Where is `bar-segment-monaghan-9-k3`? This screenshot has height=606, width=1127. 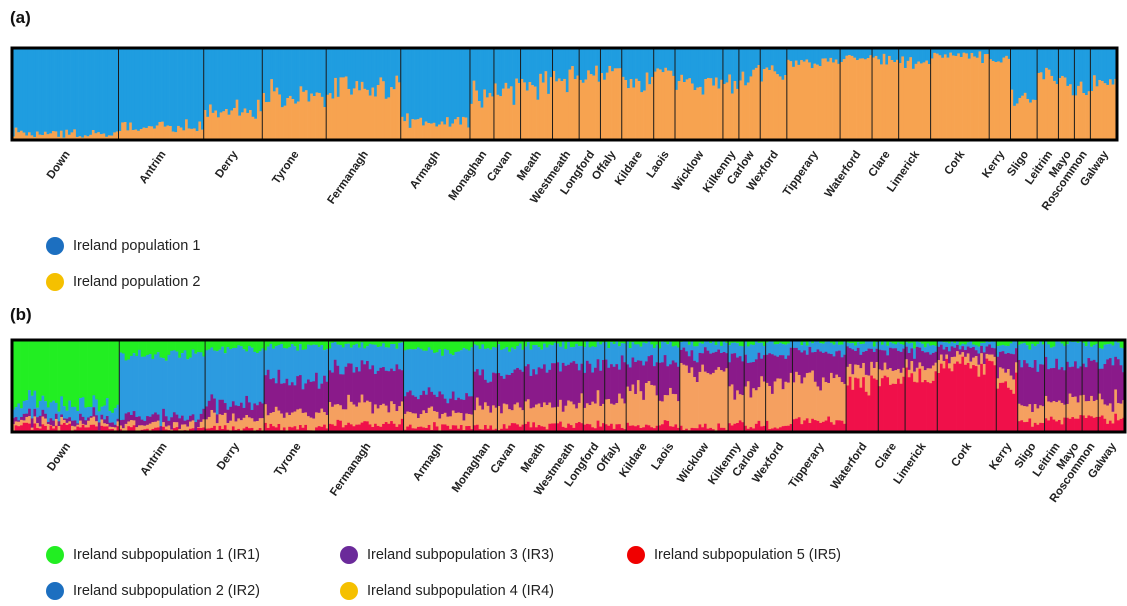
bar-segment-monaghan-9-k3 is located at coordinates (496, 390).